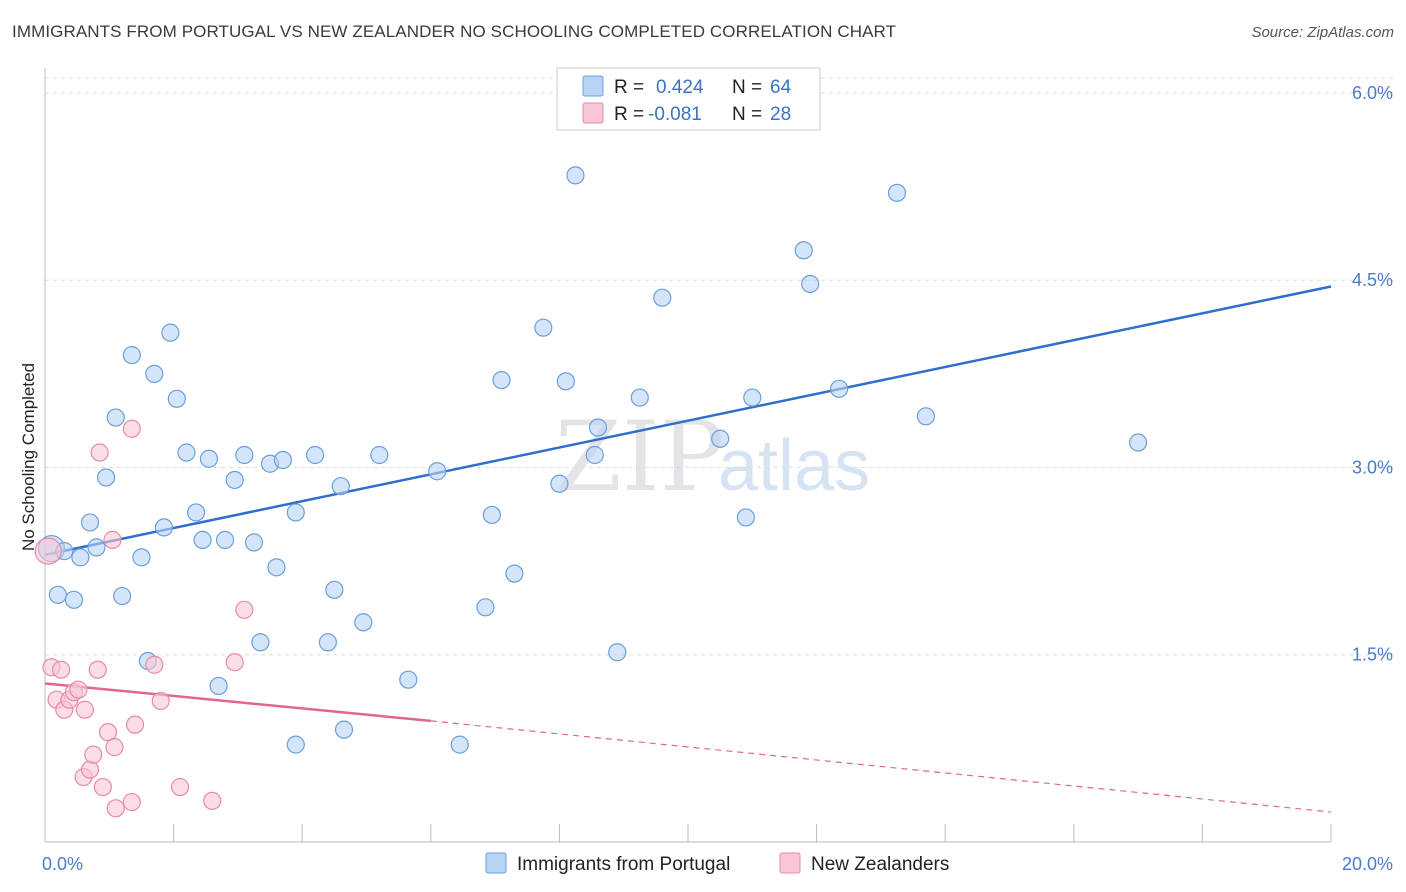 The height and width of the screenshot is (892, 1406). I want to click on watermark-atlas: atlas, so click(794, 466).